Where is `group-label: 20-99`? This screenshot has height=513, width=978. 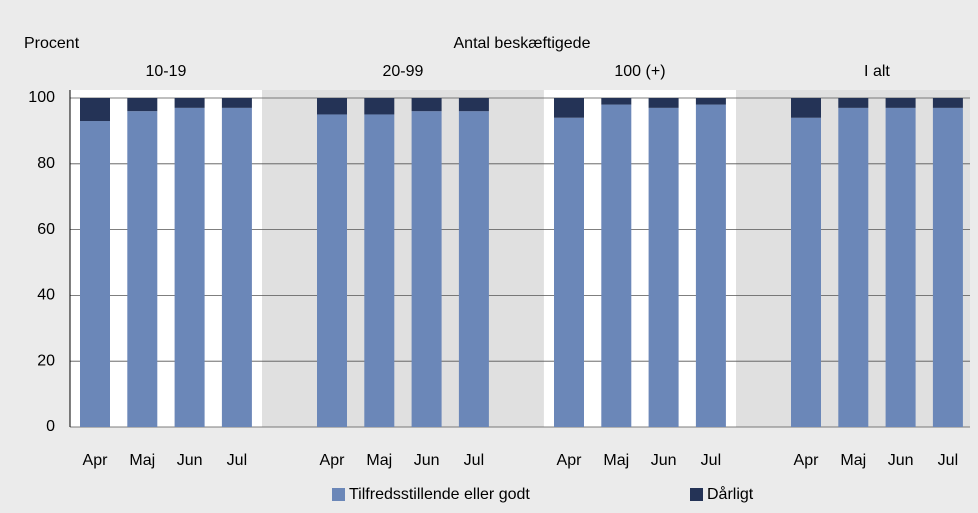
group-label: 20-99 is located at coordinates (402, 71).